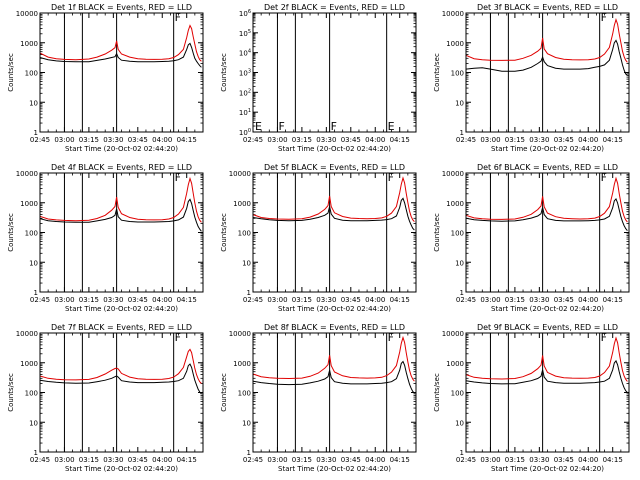 Image resolution: width=640 pixels, height=480 pixels. What do you see at coordinates (547, 7) in the screenshot?
I see `panel-title: Det 3f BLACK = Events, RED = LLD` at bounding box center [547, 7].